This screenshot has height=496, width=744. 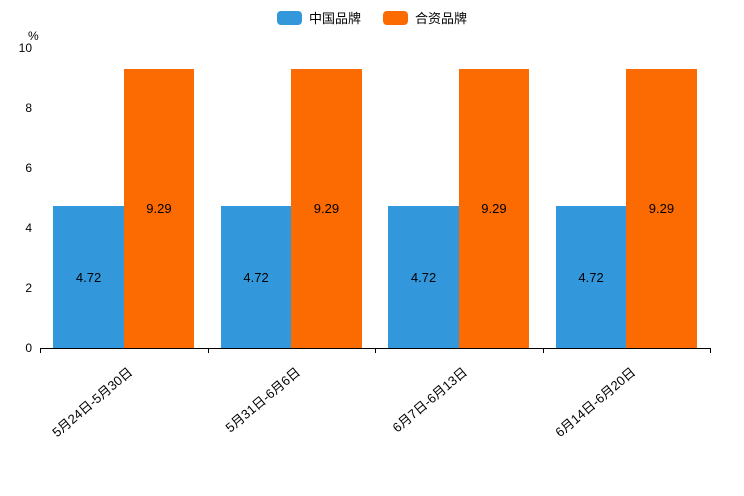 I want to click on legend-item-合资品牌: 合资品牌, so click(x=425, y=17).